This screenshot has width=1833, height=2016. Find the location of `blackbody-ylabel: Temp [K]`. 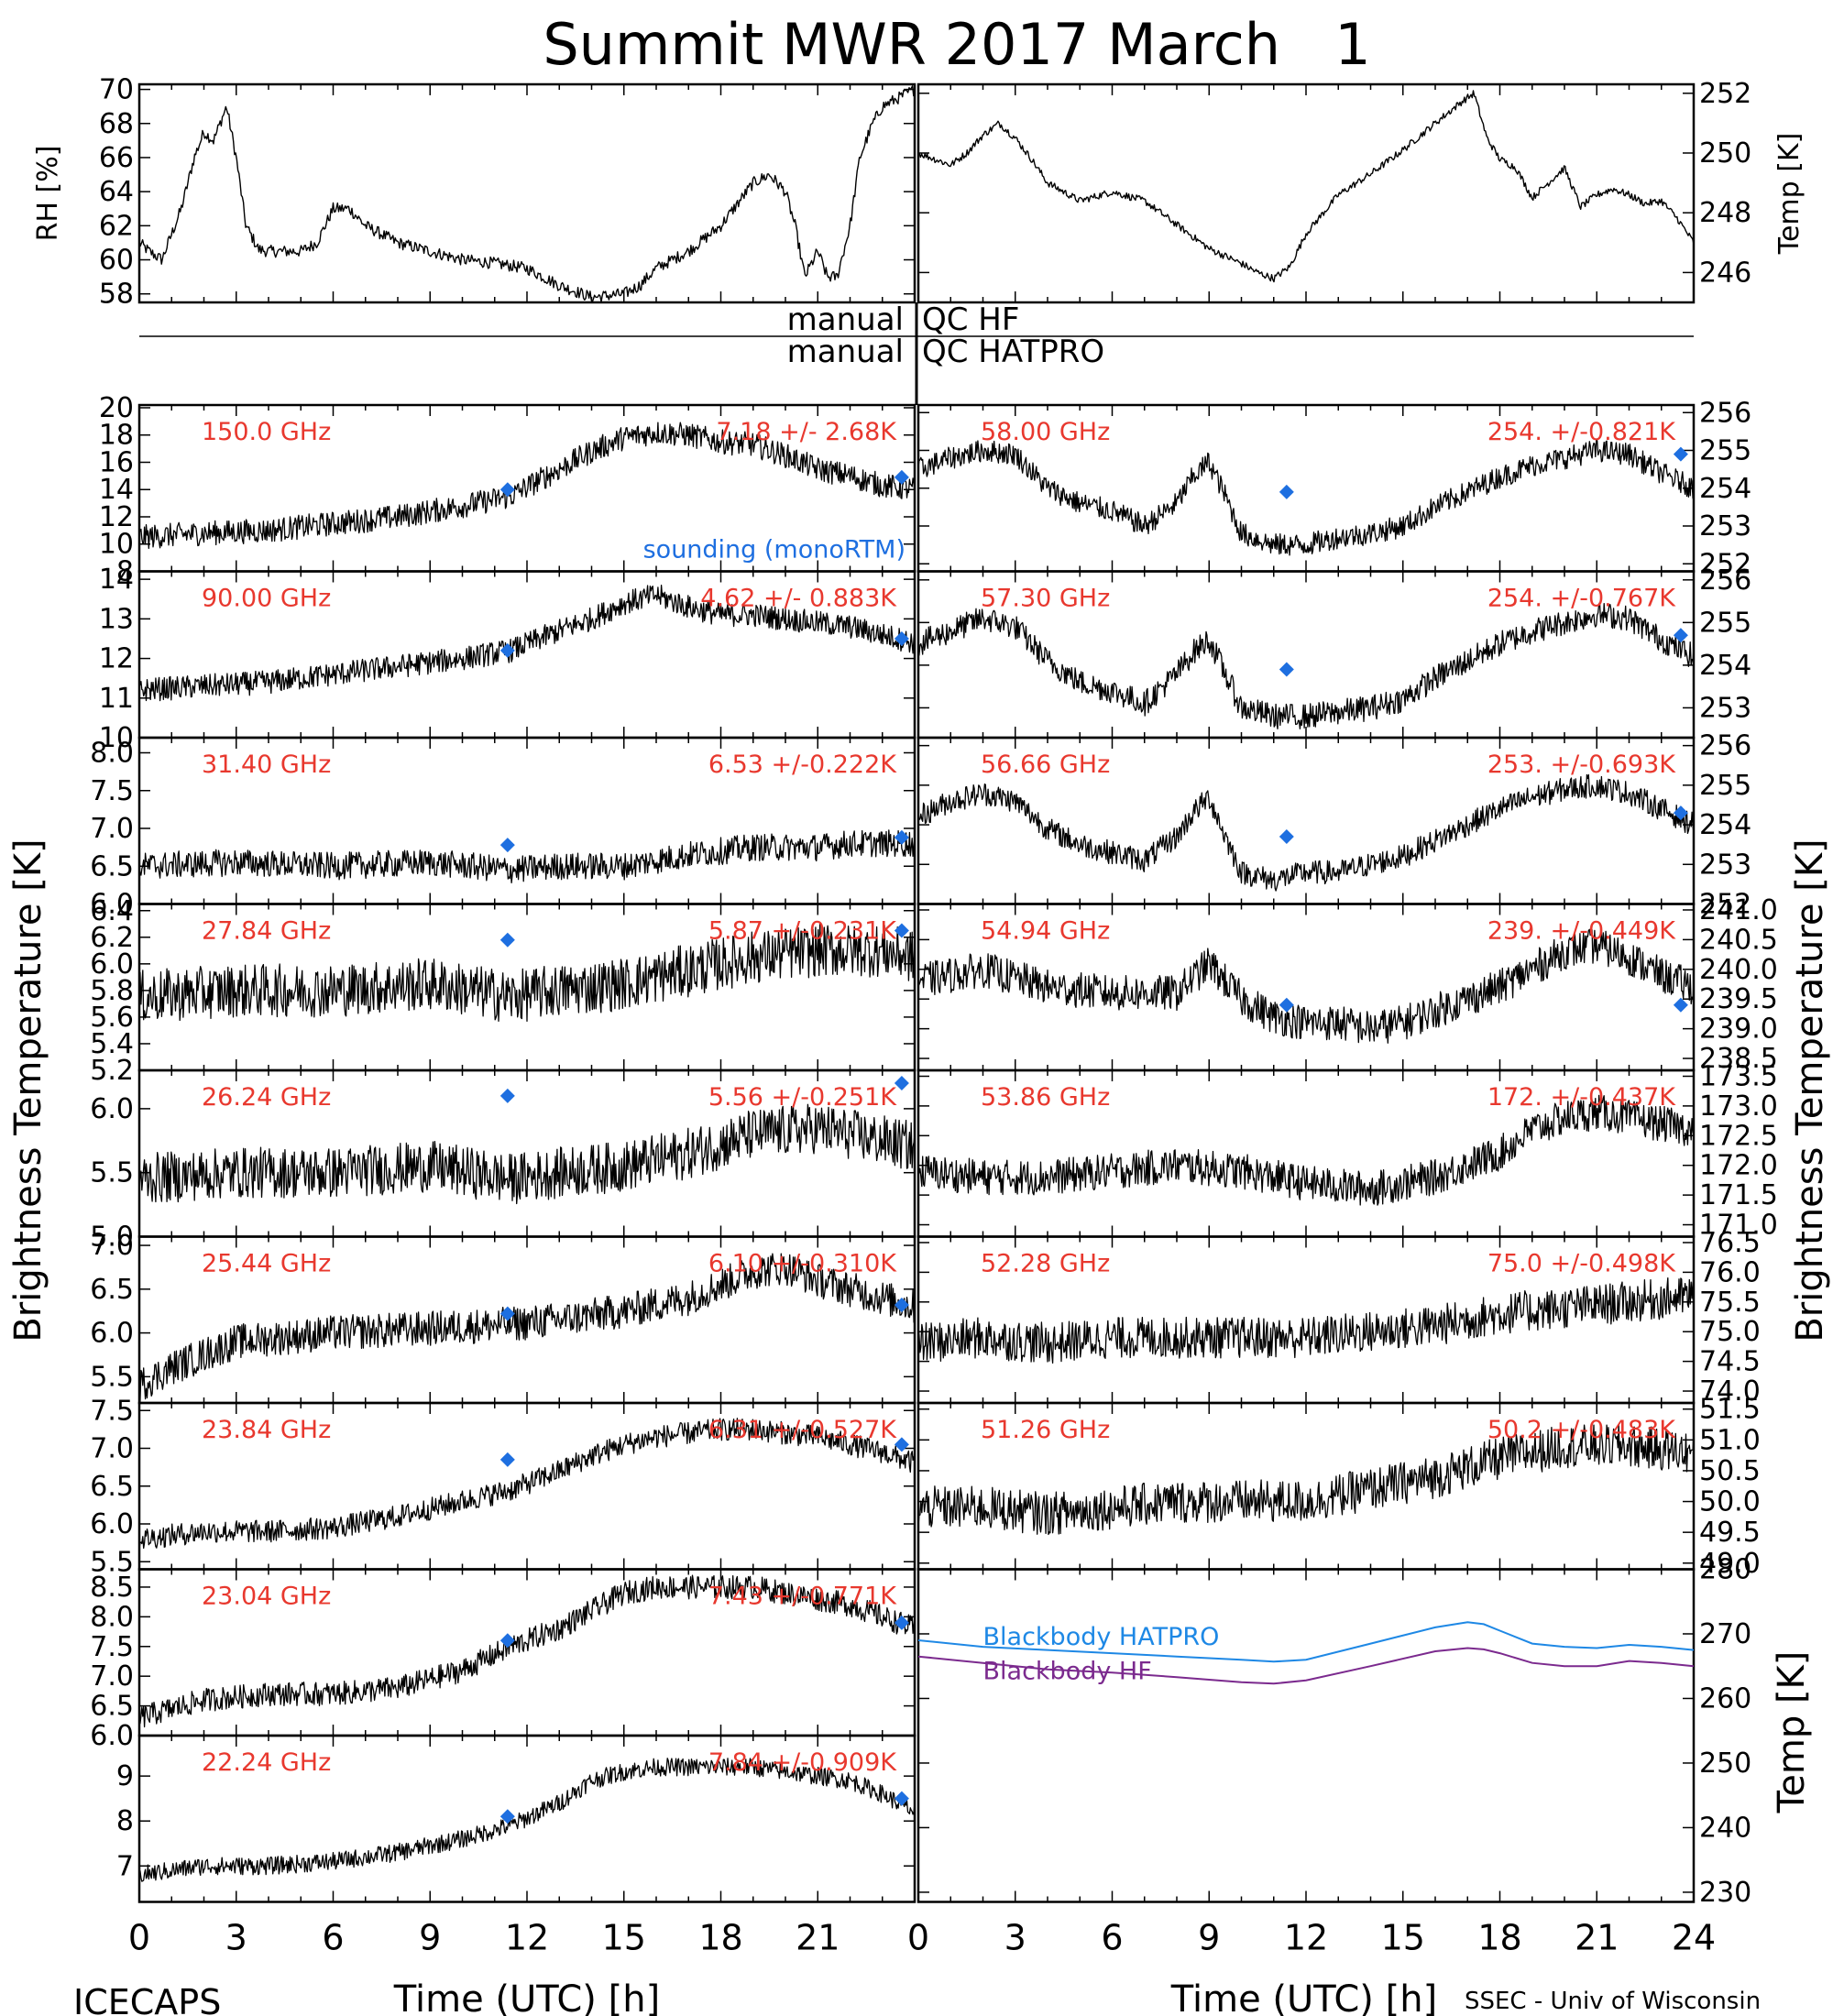

blackbody-ylabel: Temp [K] is located at coordinates (1792, 1732).